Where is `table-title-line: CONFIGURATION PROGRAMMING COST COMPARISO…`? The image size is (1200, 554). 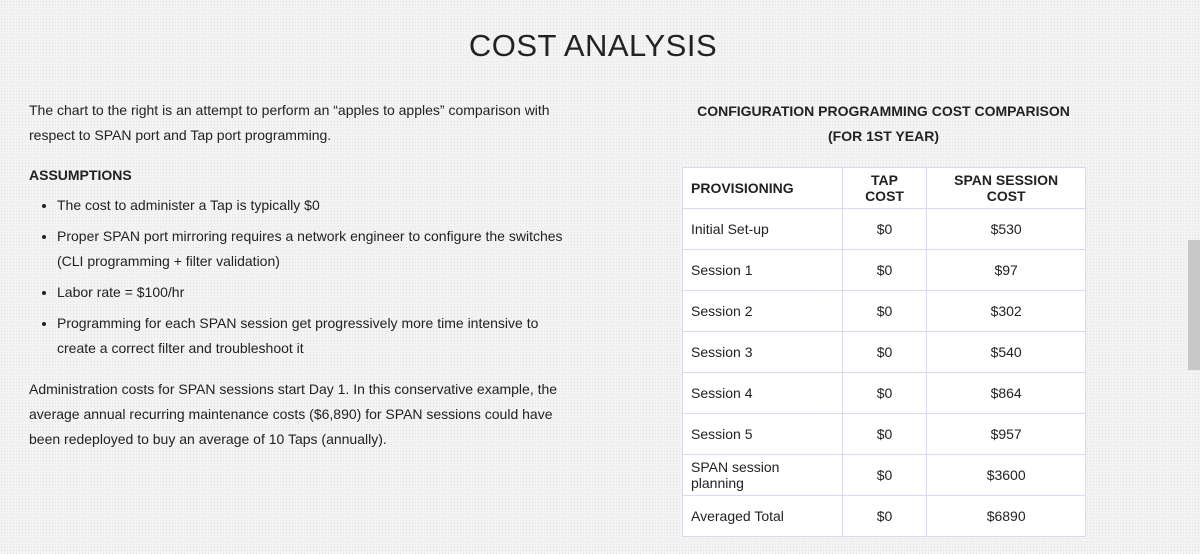 table-title-line: CONFIGURATION PROGRAMMING COST COMPARISO… is located at coordinates (883, 111).